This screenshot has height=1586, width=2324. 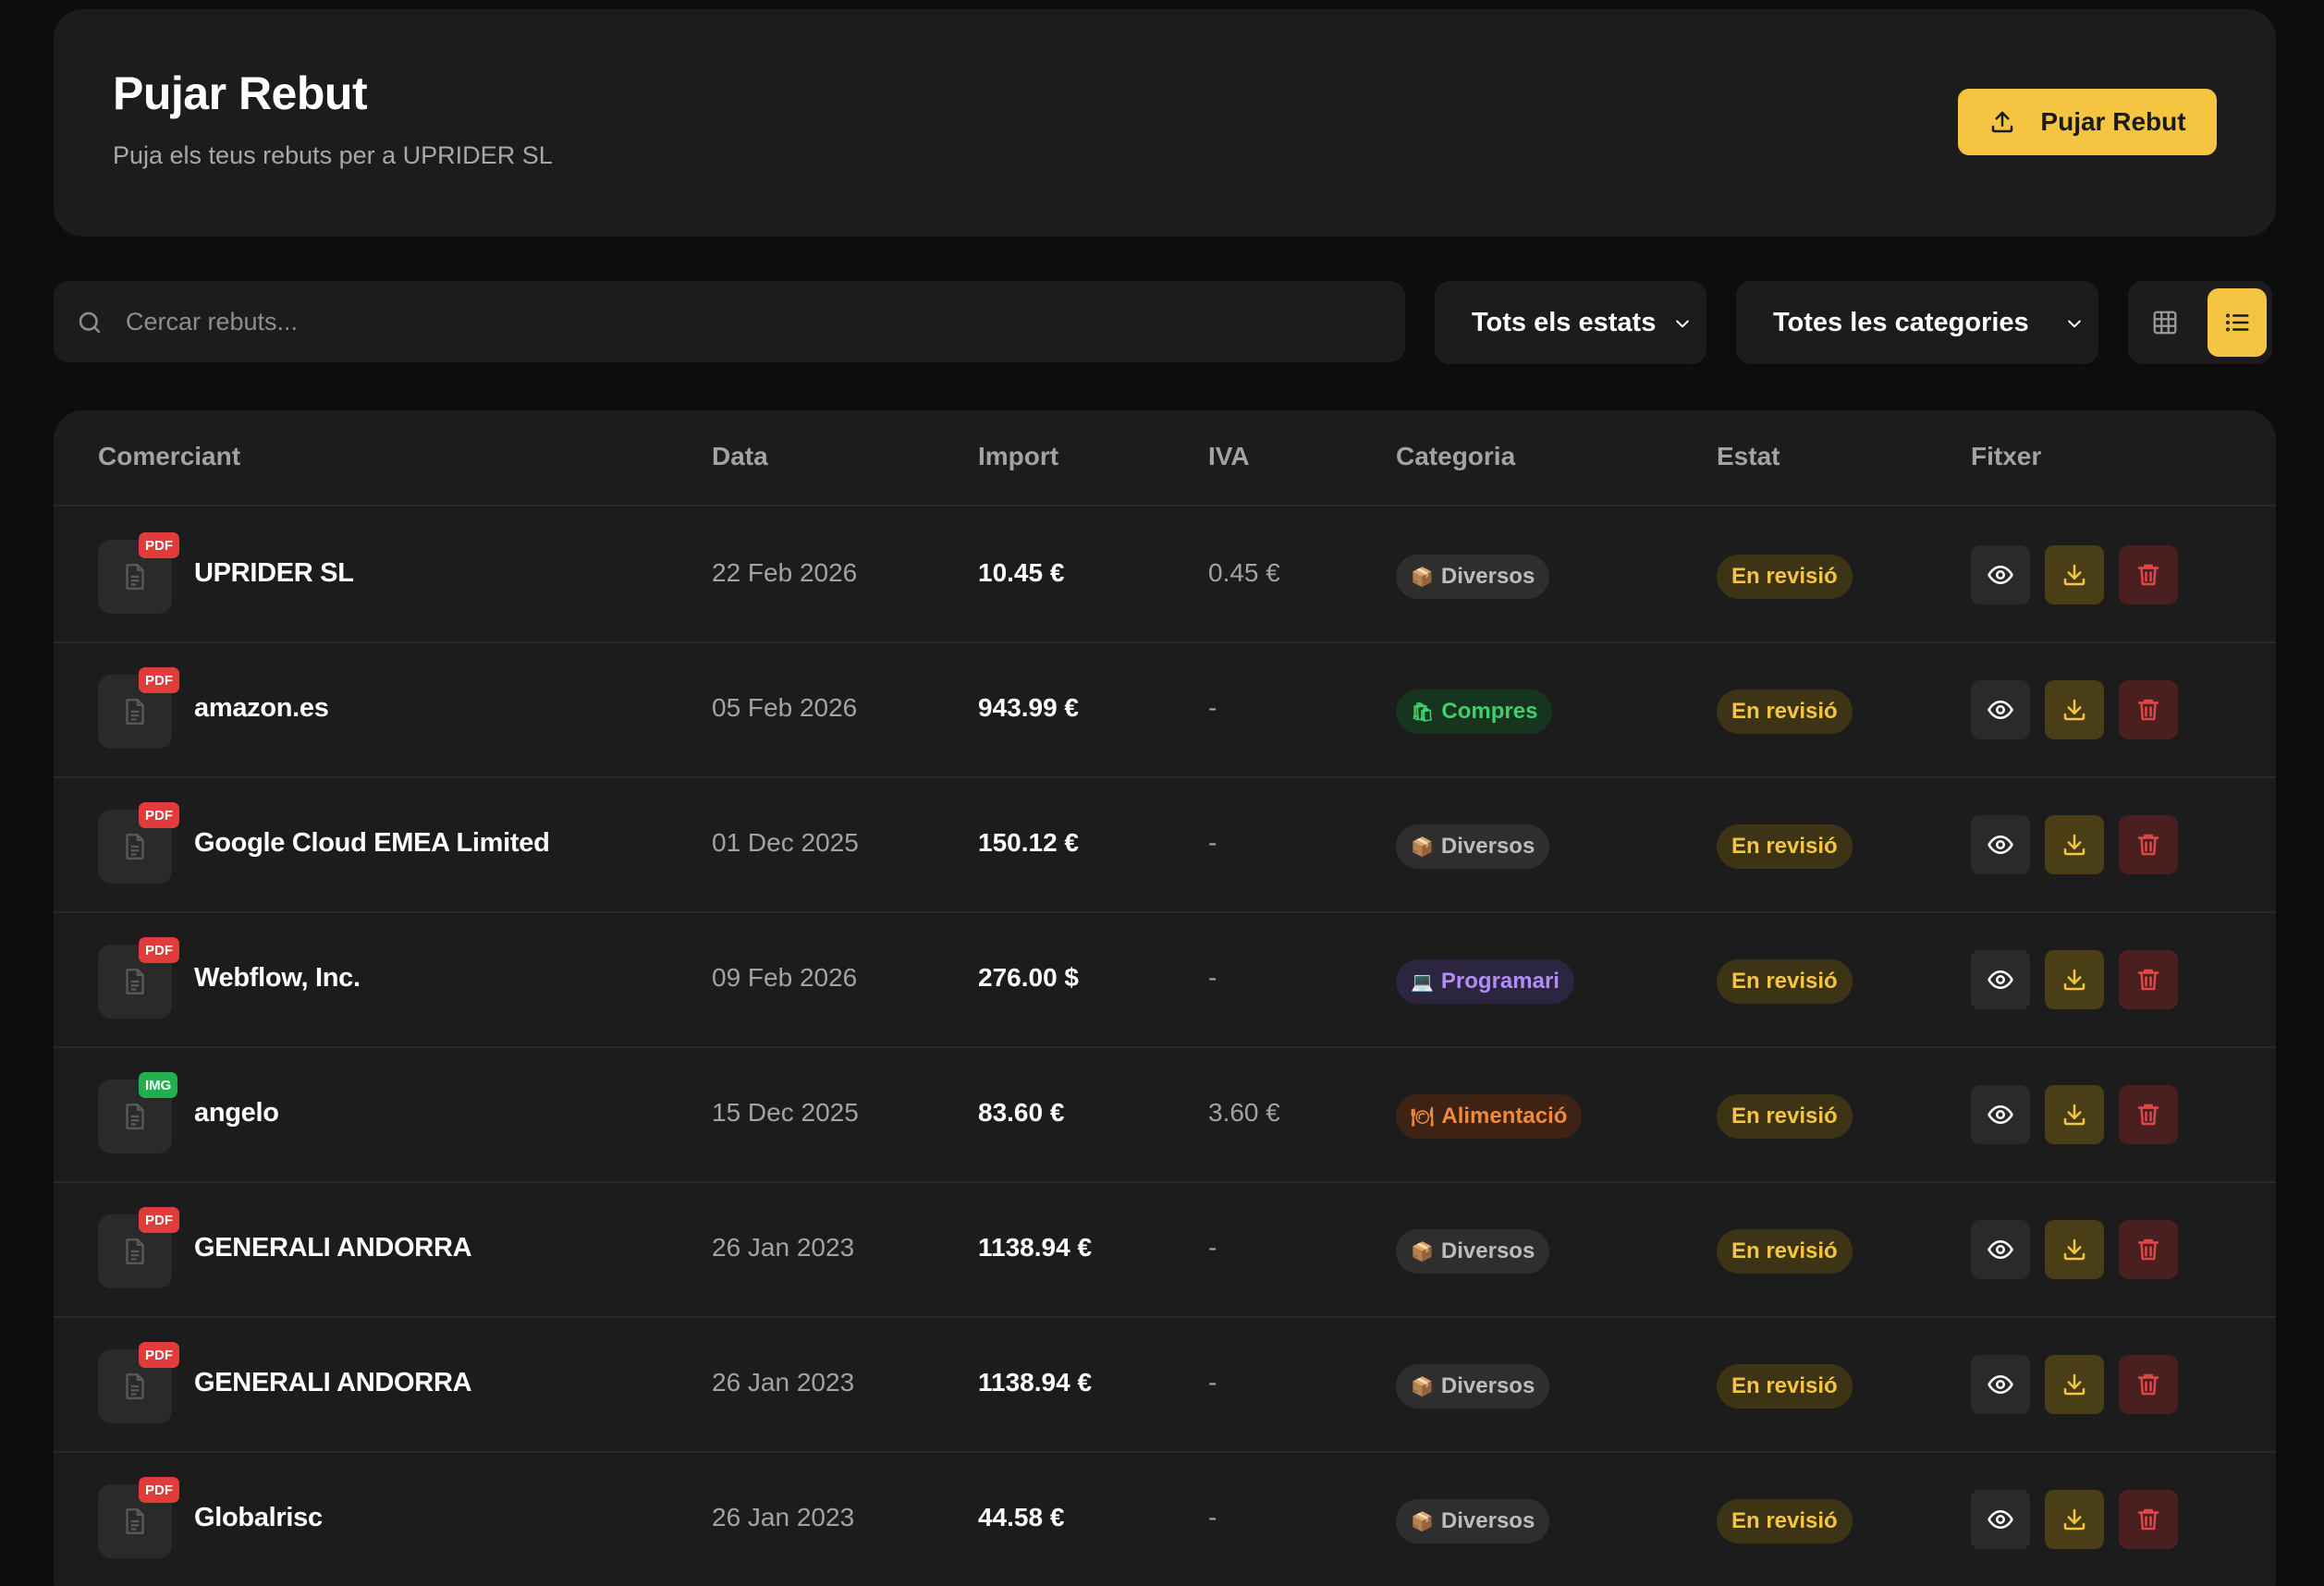 What do you see at coordinates (1229, 456) in the screenshot?
I see `column-header-vat: IVA` at bounding box center [1229, 456].